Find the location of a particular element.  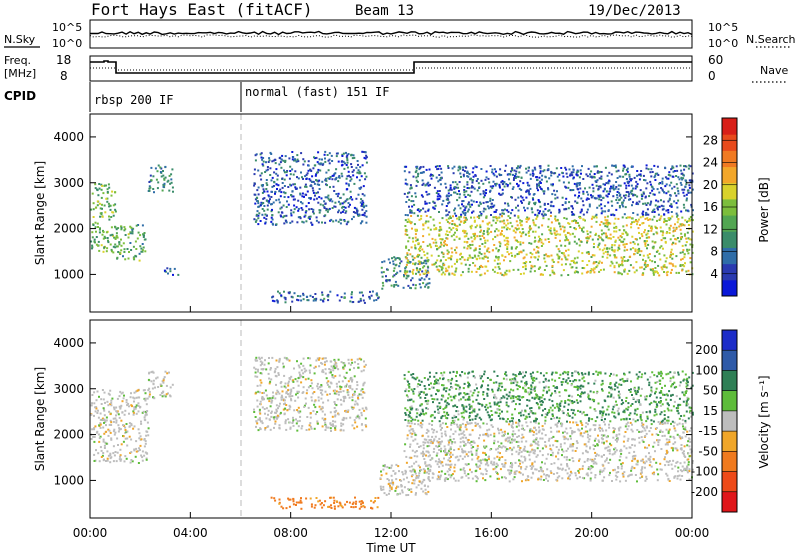

y-tick-label: 4000 is located at coordinates (68, 137).